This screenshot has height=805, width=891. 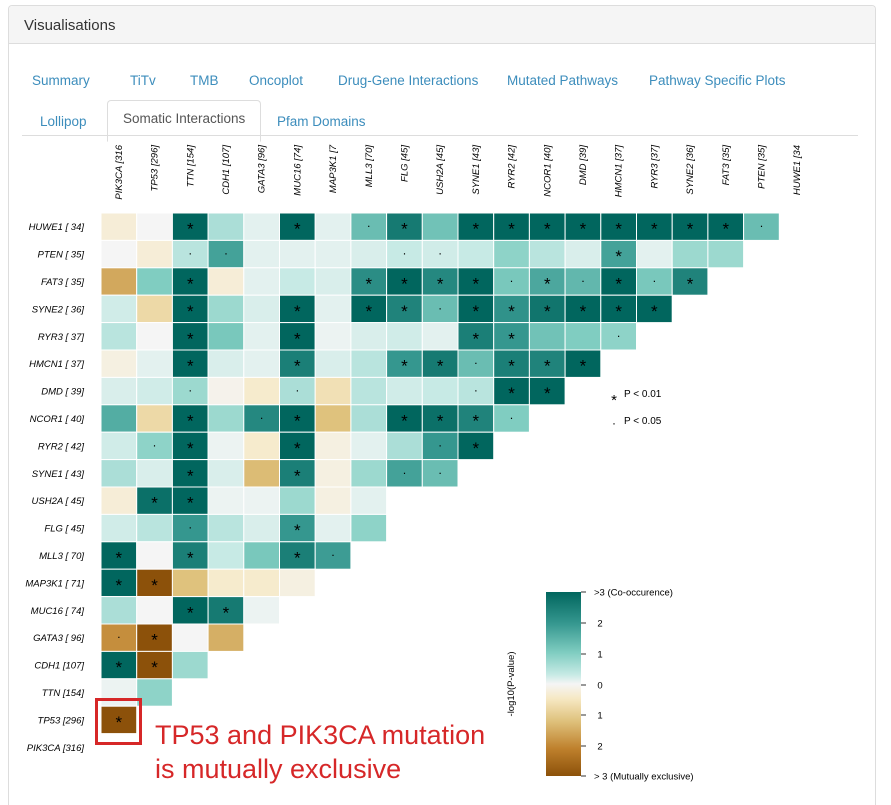 What do you see at coordinates (442, 25) in the screenshot?
I see `panel-title: Visualisations` at bounding box center [442, 25].